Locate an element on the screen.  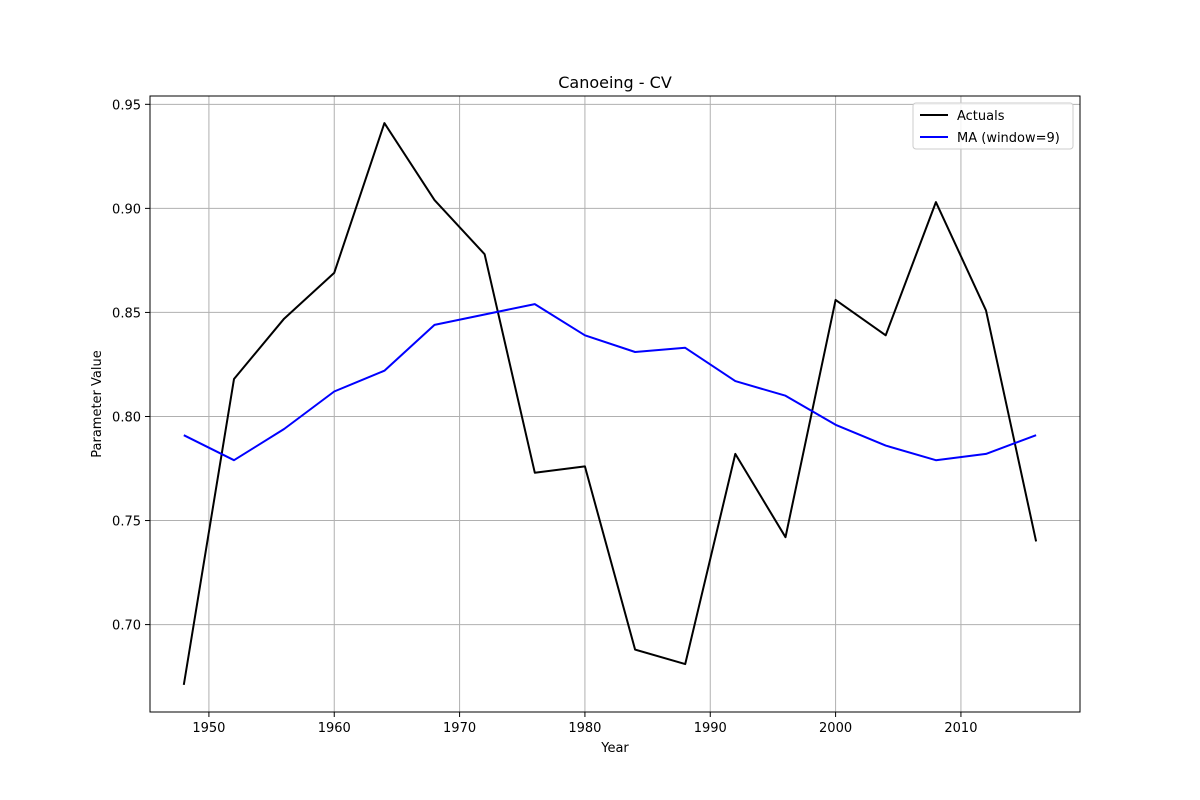
legend-label-actuals: Actuals is located at coordinates (981, 116).